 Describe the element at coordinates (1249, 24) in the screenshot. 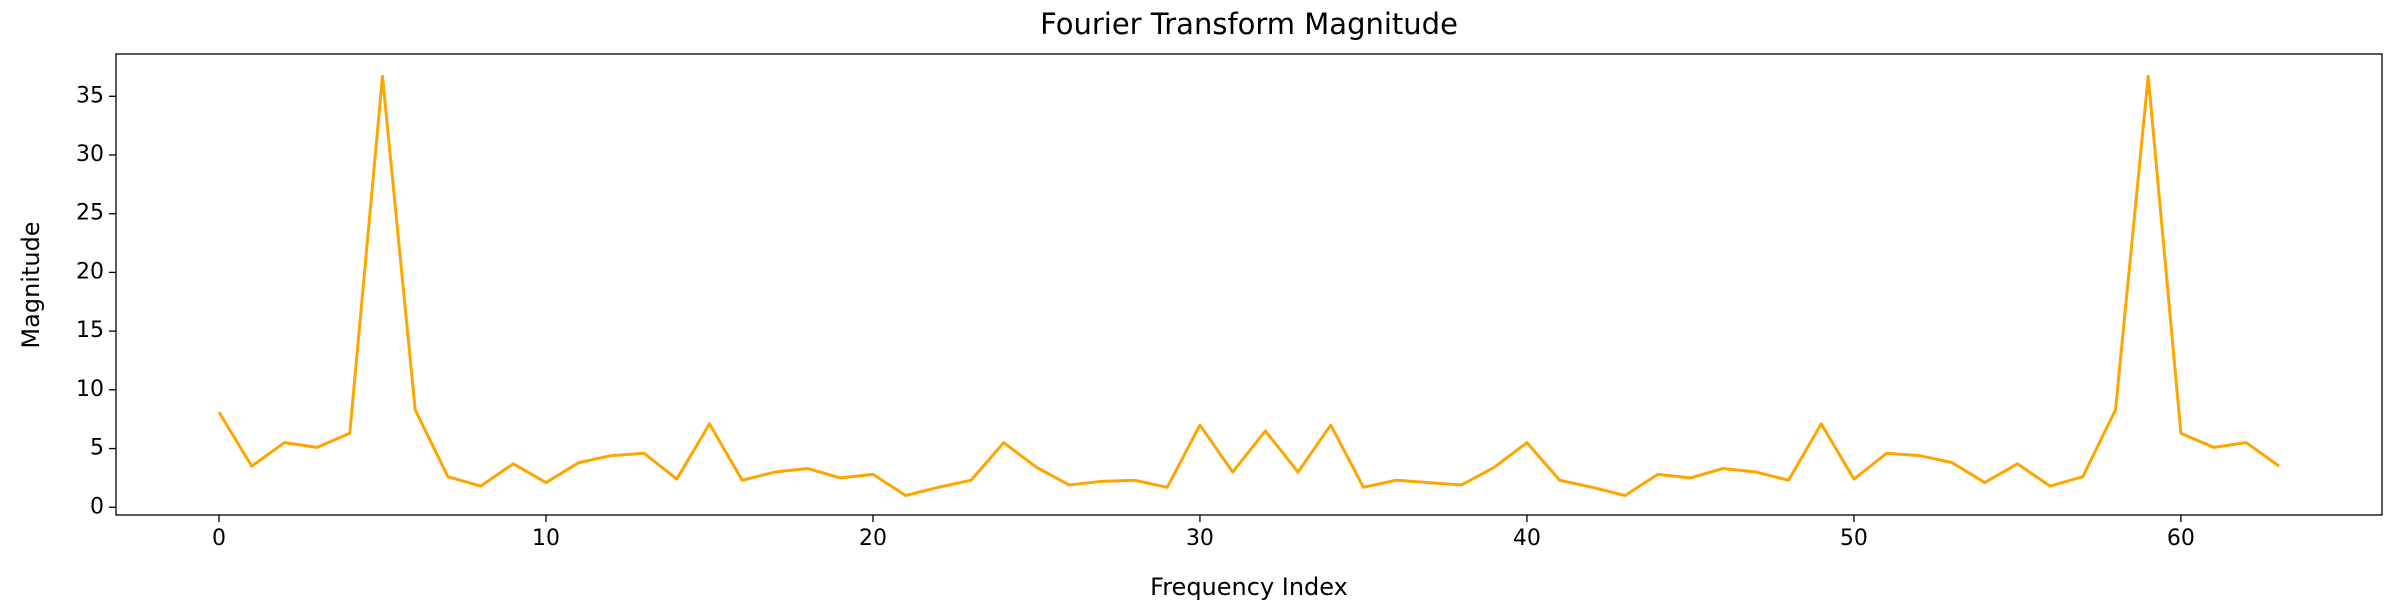

I see `chart-title: Fourier Transform Magnitude` at that location.